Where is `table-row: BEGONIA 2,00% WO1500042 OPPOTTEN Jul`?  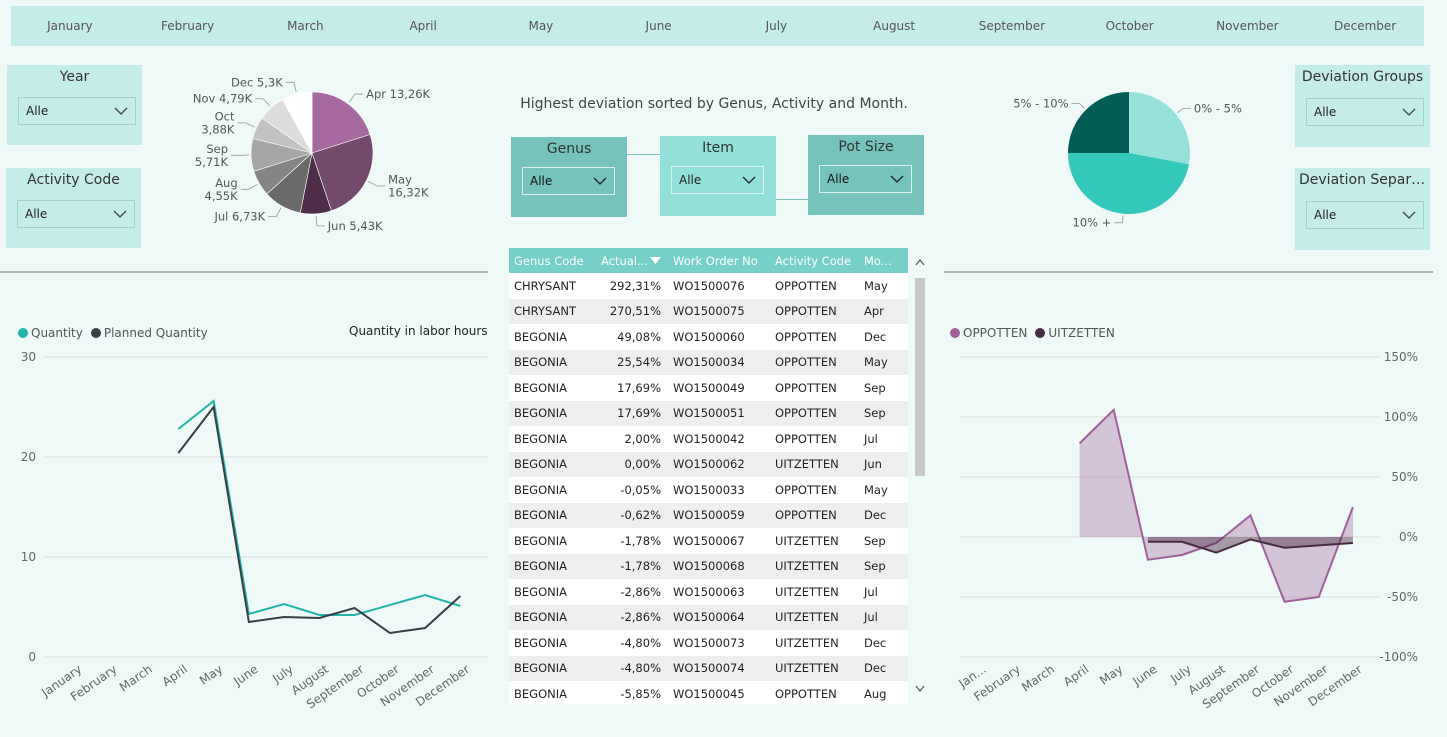 table-row: BEGONIA 2,00% WO1500042 OPPOTTEN Jul is located at coordinates (708, 439).